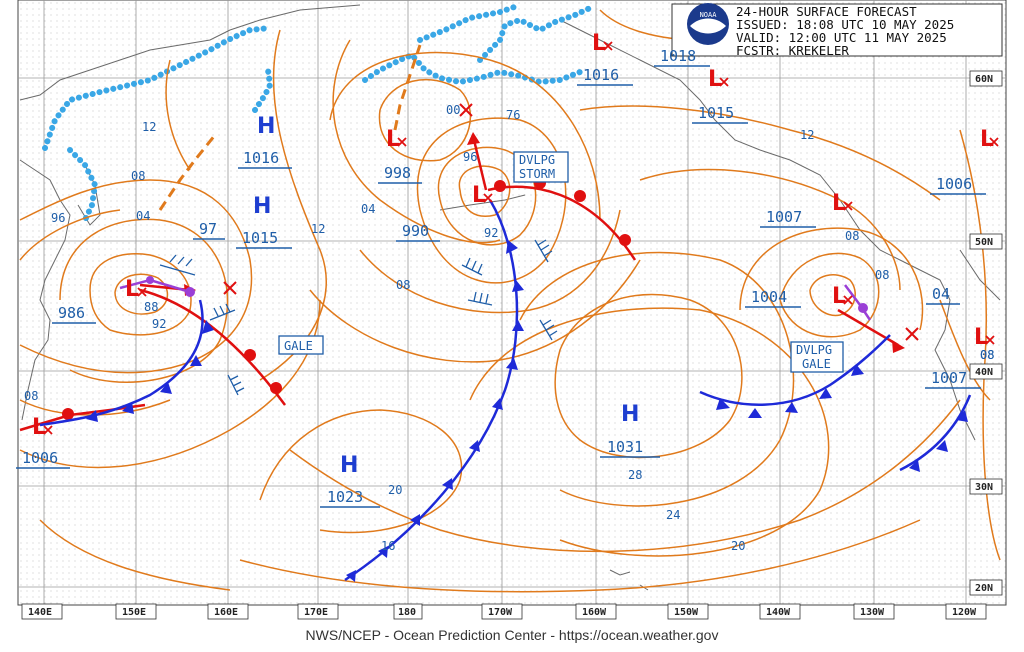 Image resolution: width=1024 pixels, height=652 pixels. What do you see at coordinates (495, 298) in the screenshot?
I see `occluded-fronts` at bounding box center [495, 298].